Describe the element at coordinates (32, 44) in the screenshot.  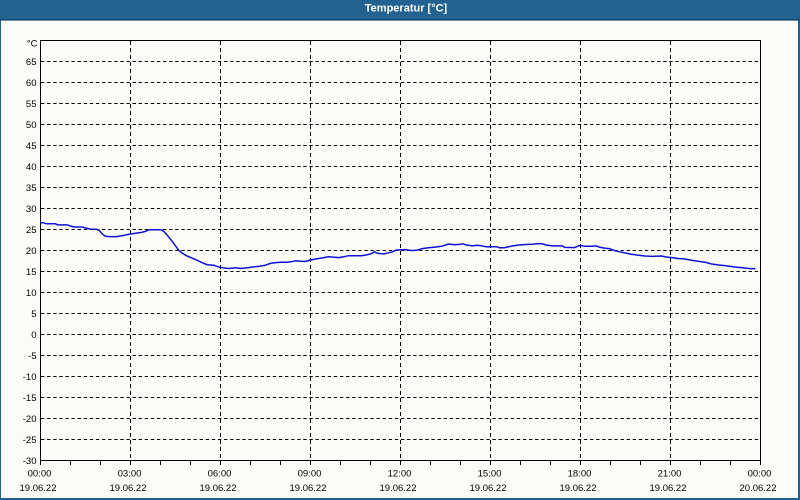
I see `svg-text: °C` at that location.